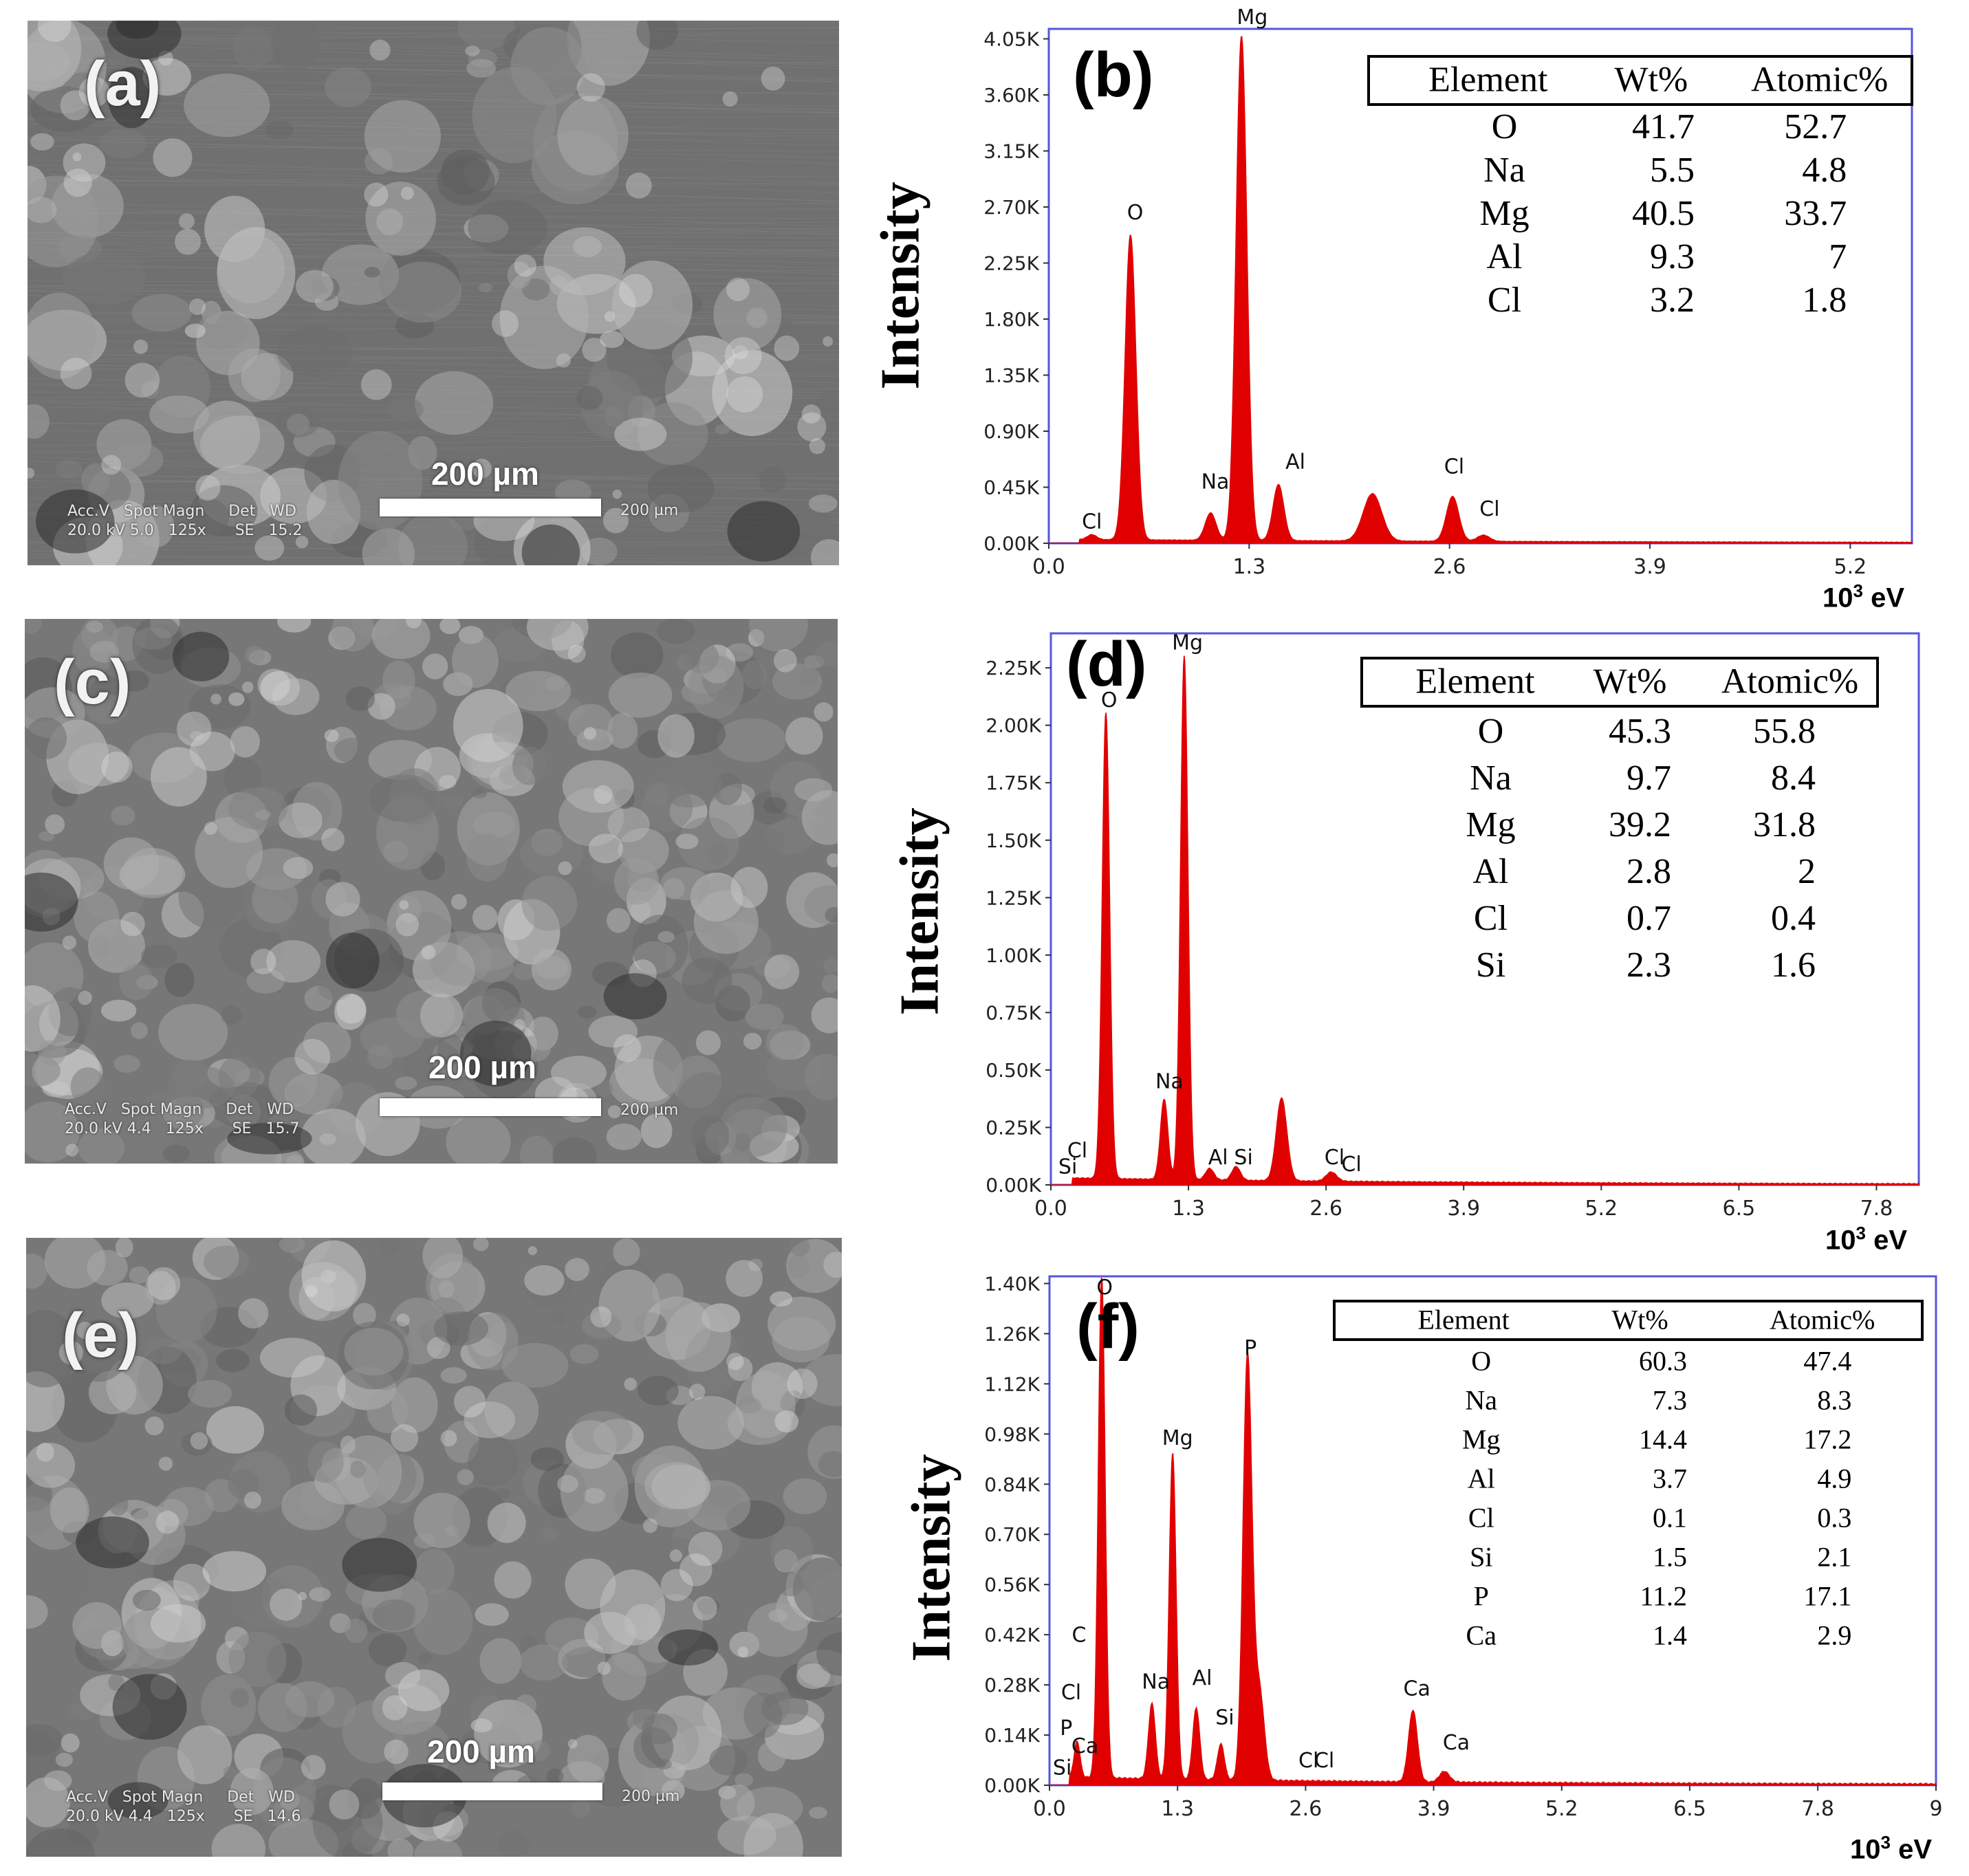  I want to click on table-cell: Si, so click(1491, 966).